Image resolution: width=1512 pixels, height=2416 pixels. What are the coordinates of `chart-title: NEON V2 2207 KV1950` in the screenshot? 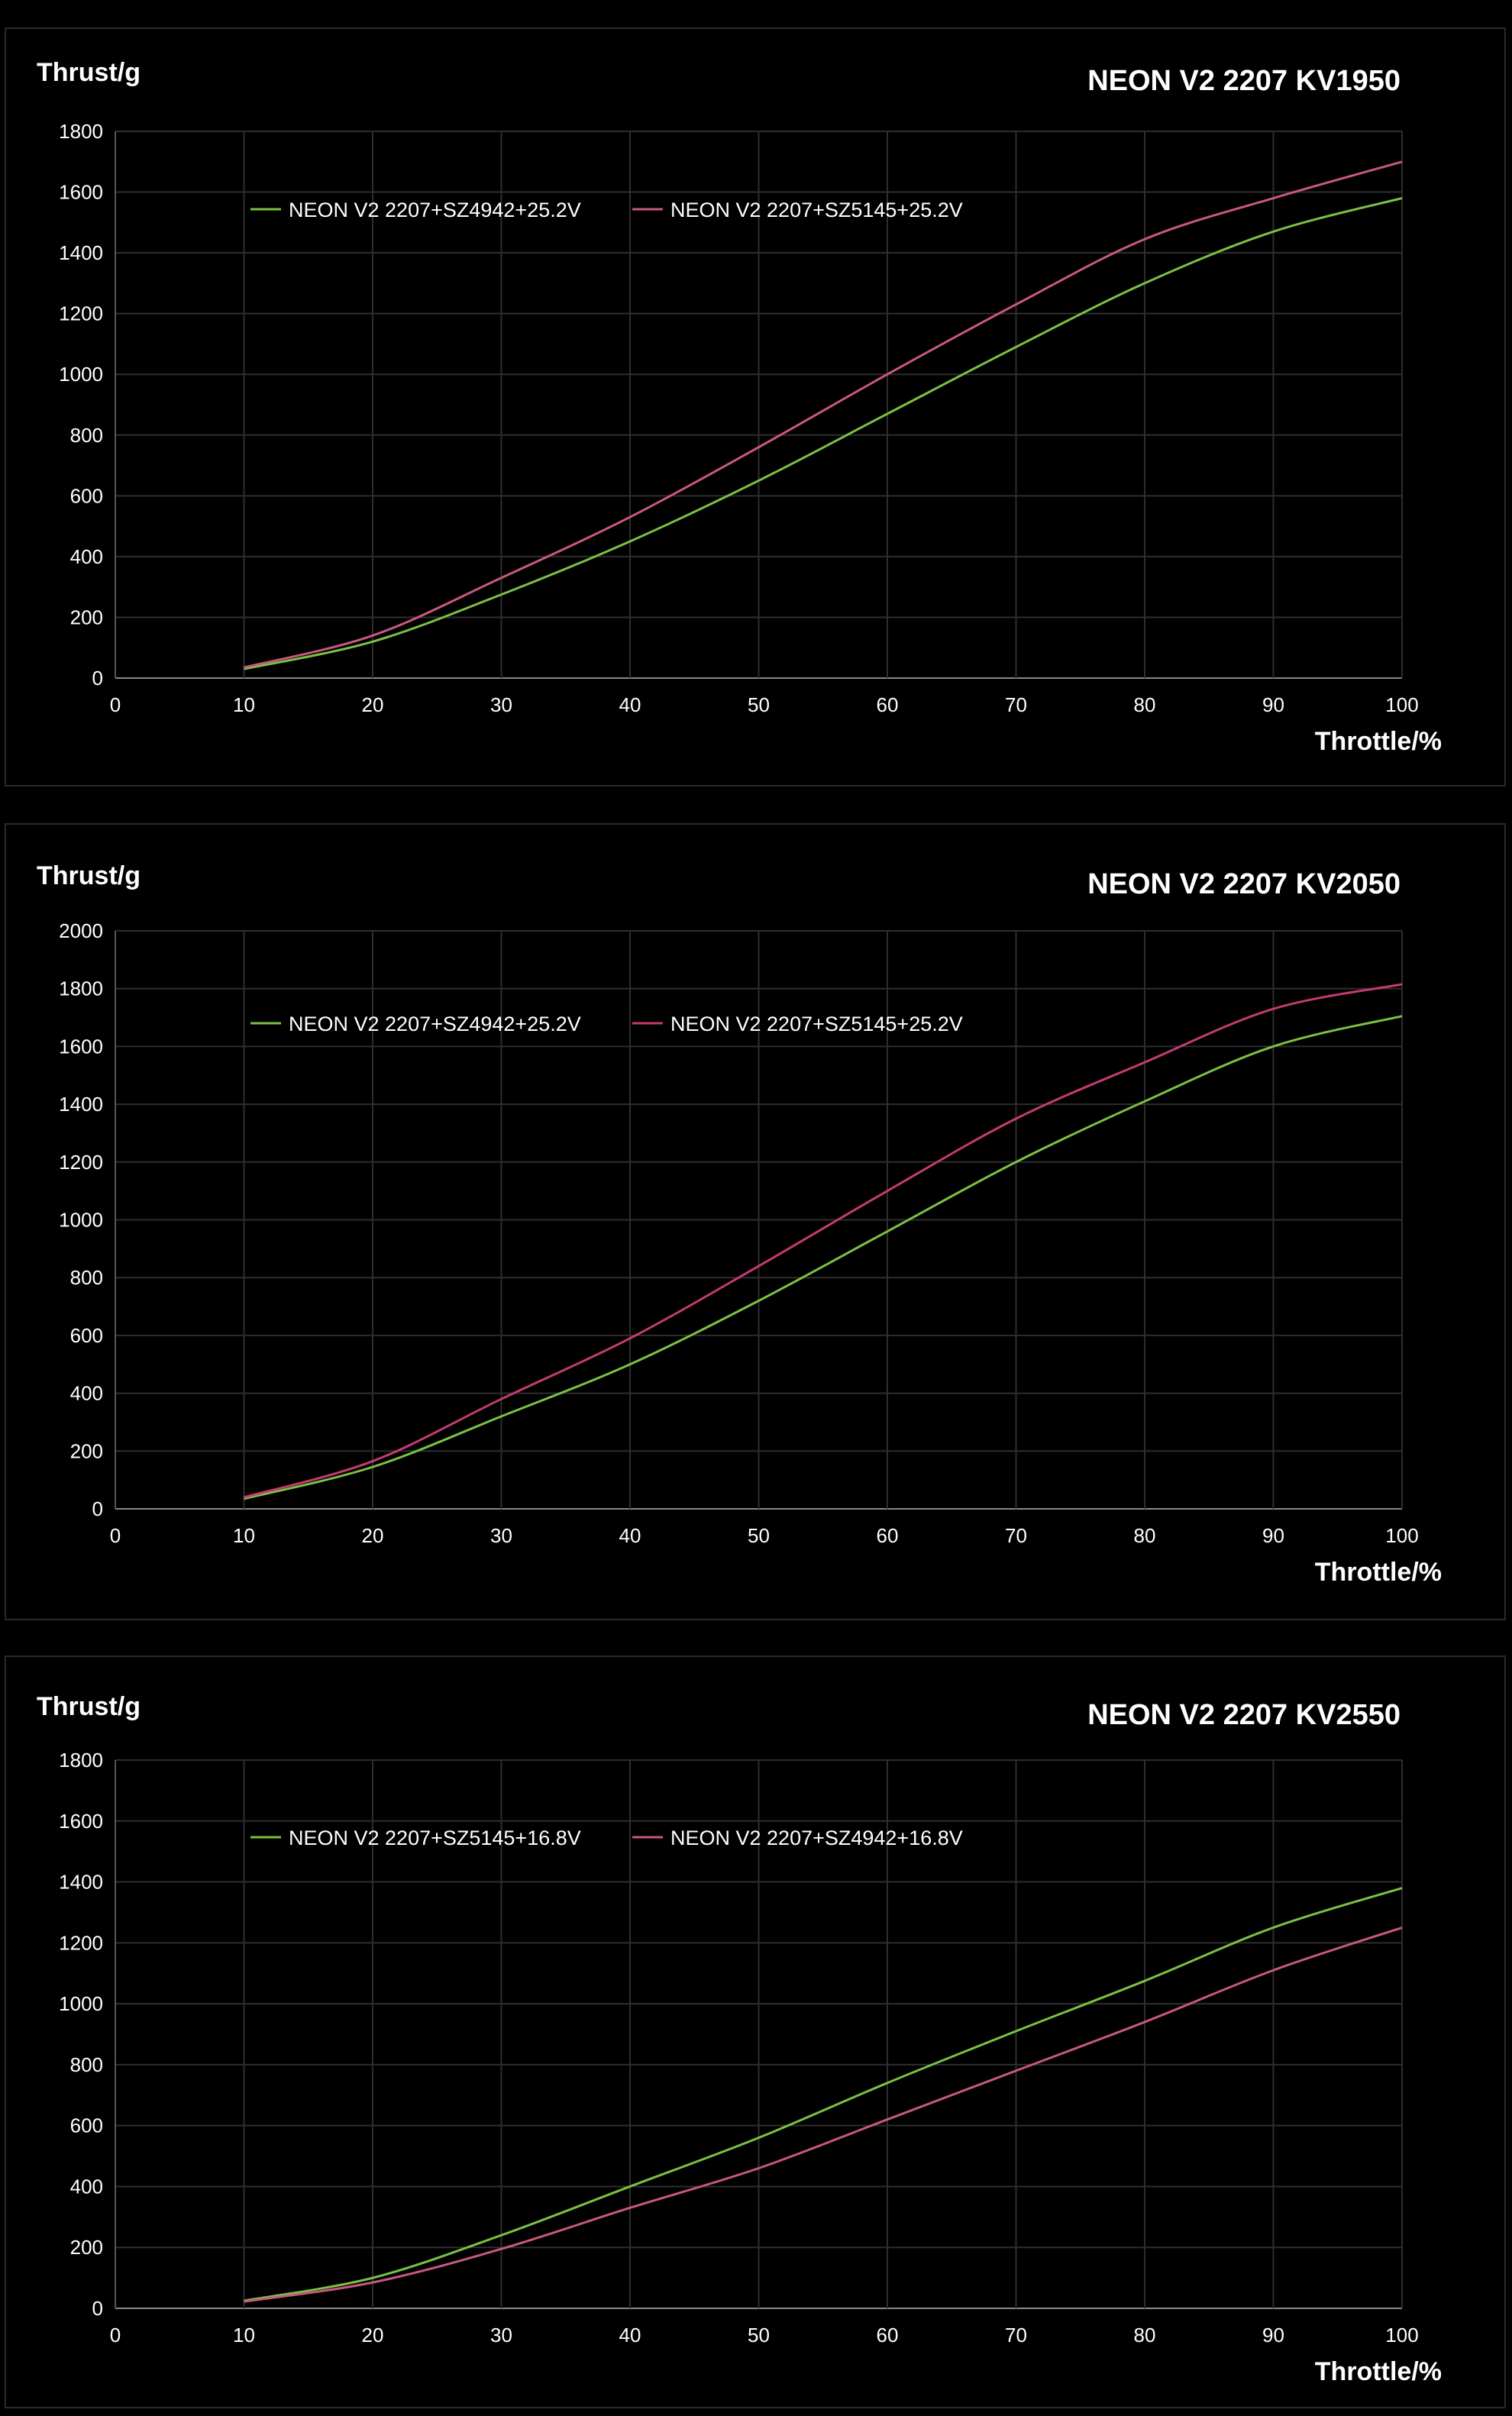 It's located at (1244, 81).